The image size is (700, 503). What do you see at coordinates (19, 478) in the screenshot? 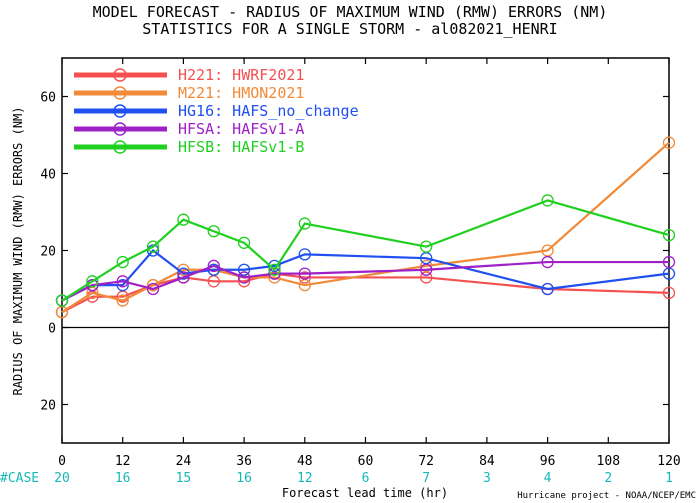
I see `case-label: #CASE` at bounding box center [19, 478].